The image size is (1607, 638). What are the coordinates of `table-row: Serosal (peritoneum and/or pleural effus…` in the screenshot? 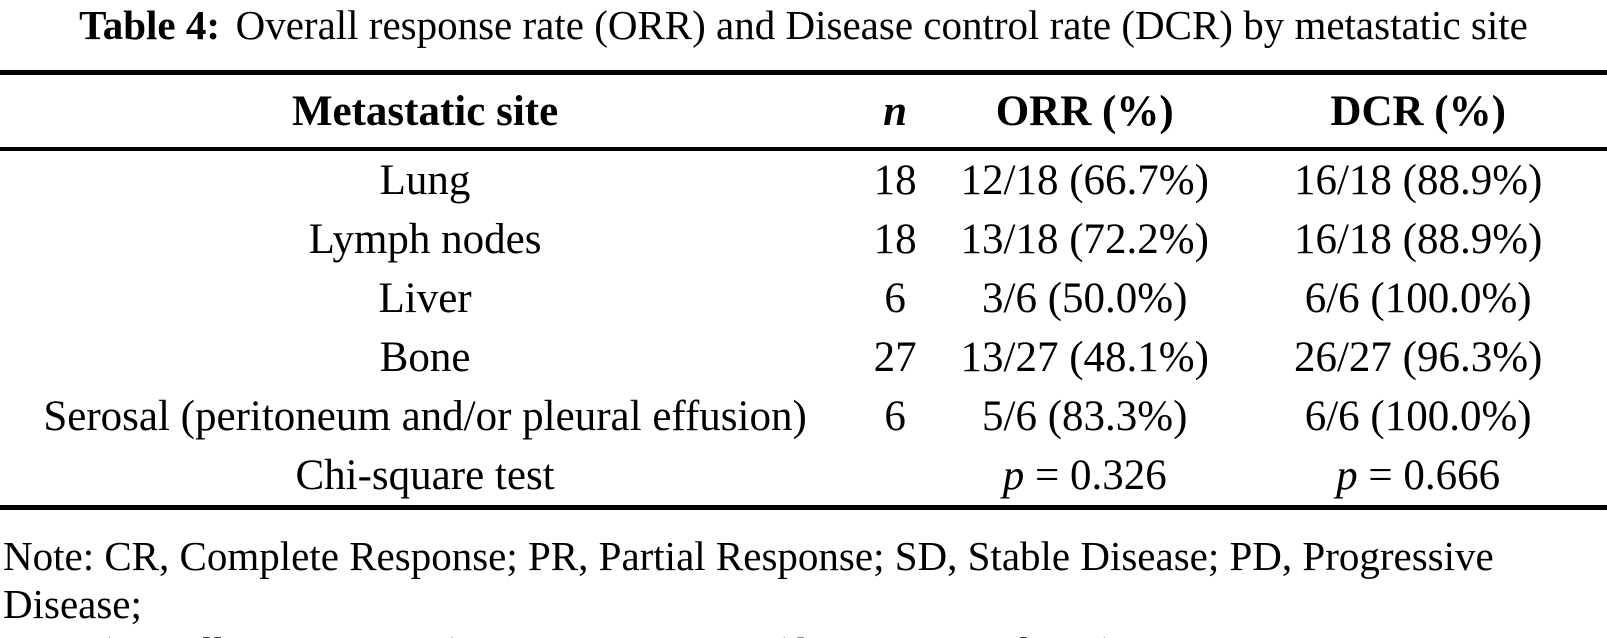 It's located at (803, 416).